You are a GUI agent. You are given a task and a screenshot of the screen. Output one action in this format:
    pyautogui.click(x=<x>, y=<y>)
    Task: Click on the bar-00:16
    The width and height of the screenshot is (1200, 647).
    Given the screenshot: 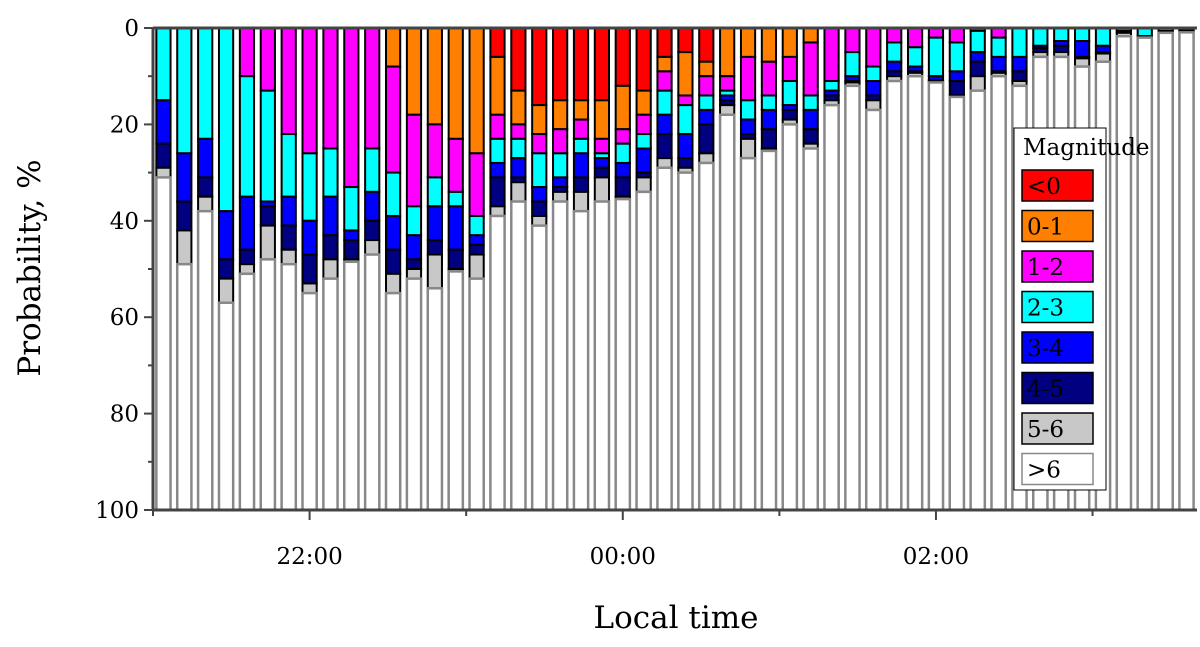 What is the action you would take?
    pyautogui.click(x=664, y=269)
    